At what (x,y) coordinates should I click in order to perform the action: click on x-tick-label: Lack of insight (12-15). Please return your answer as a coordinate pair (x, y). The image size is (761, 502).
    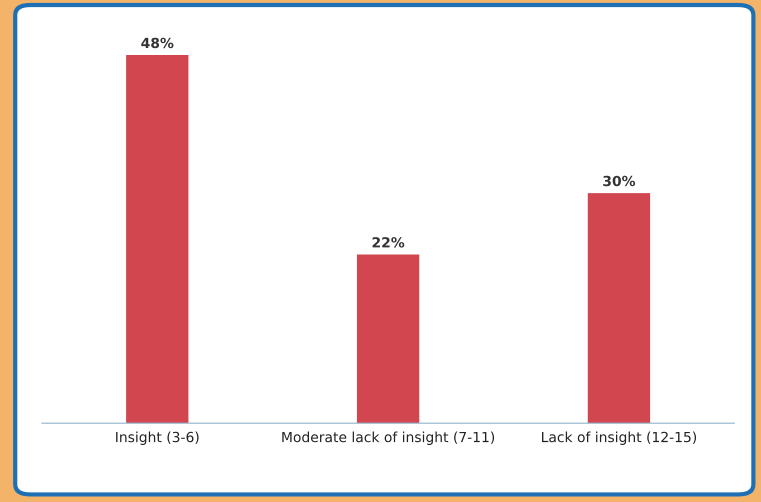
    Looking at the image, I should click on (619, 438).